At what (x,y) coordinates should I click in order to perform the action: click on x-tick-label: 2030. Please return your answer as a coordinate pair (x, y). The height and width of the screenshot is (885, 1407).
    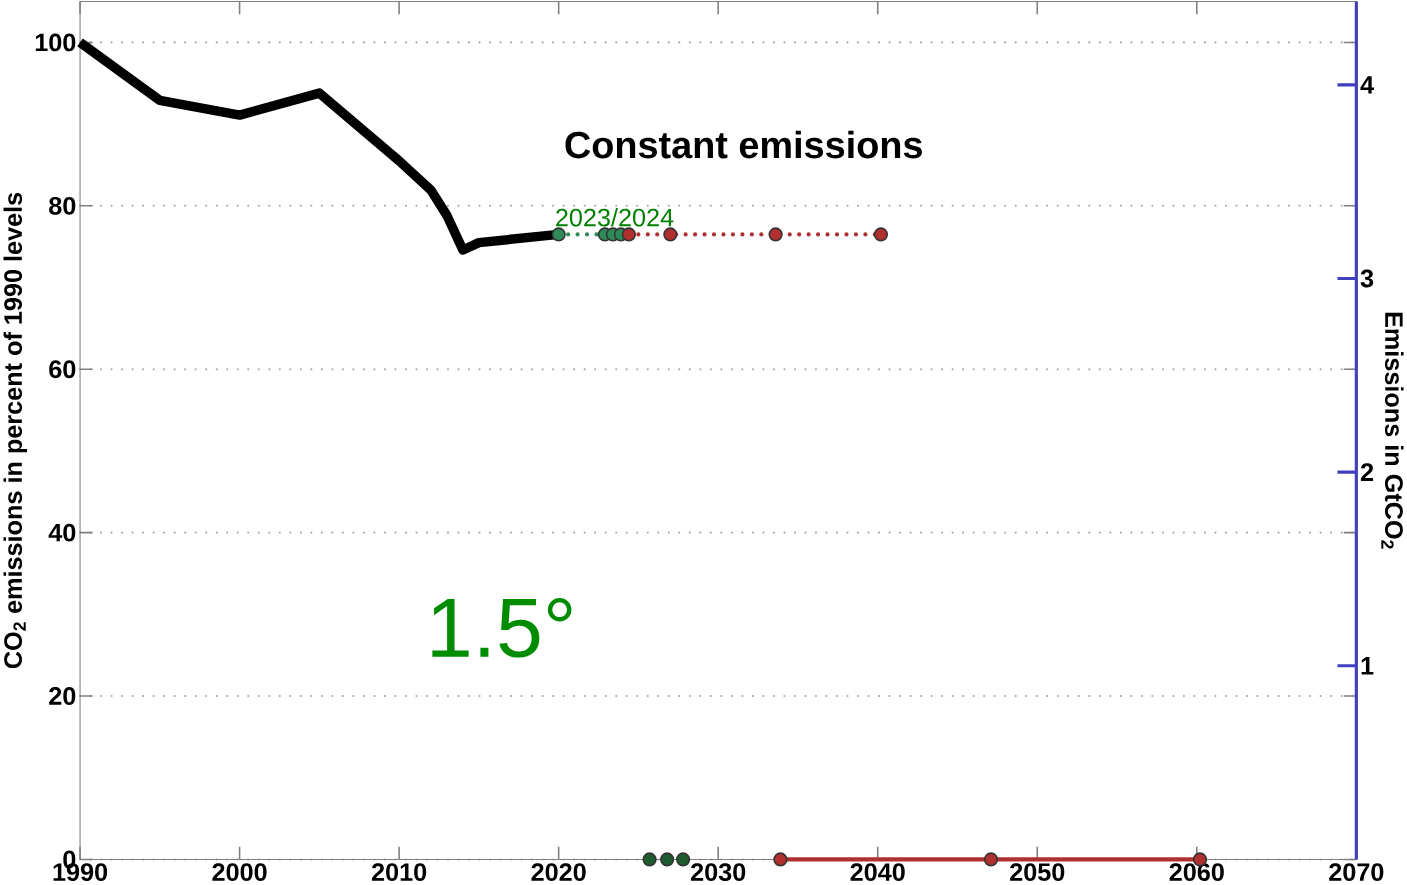
    Looking at the image, I should click on (718, 872).